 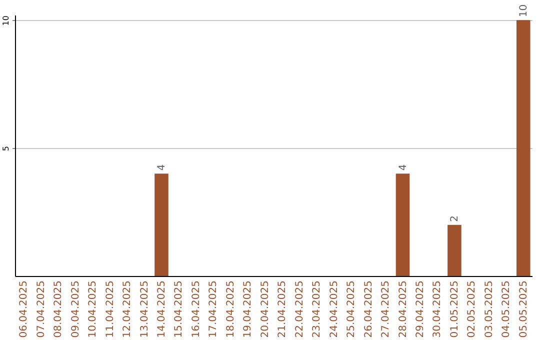 What do you see at coordinates (524, 11) in the screenshot?
I see `data-label: 10` at bounding box center [524, 11].